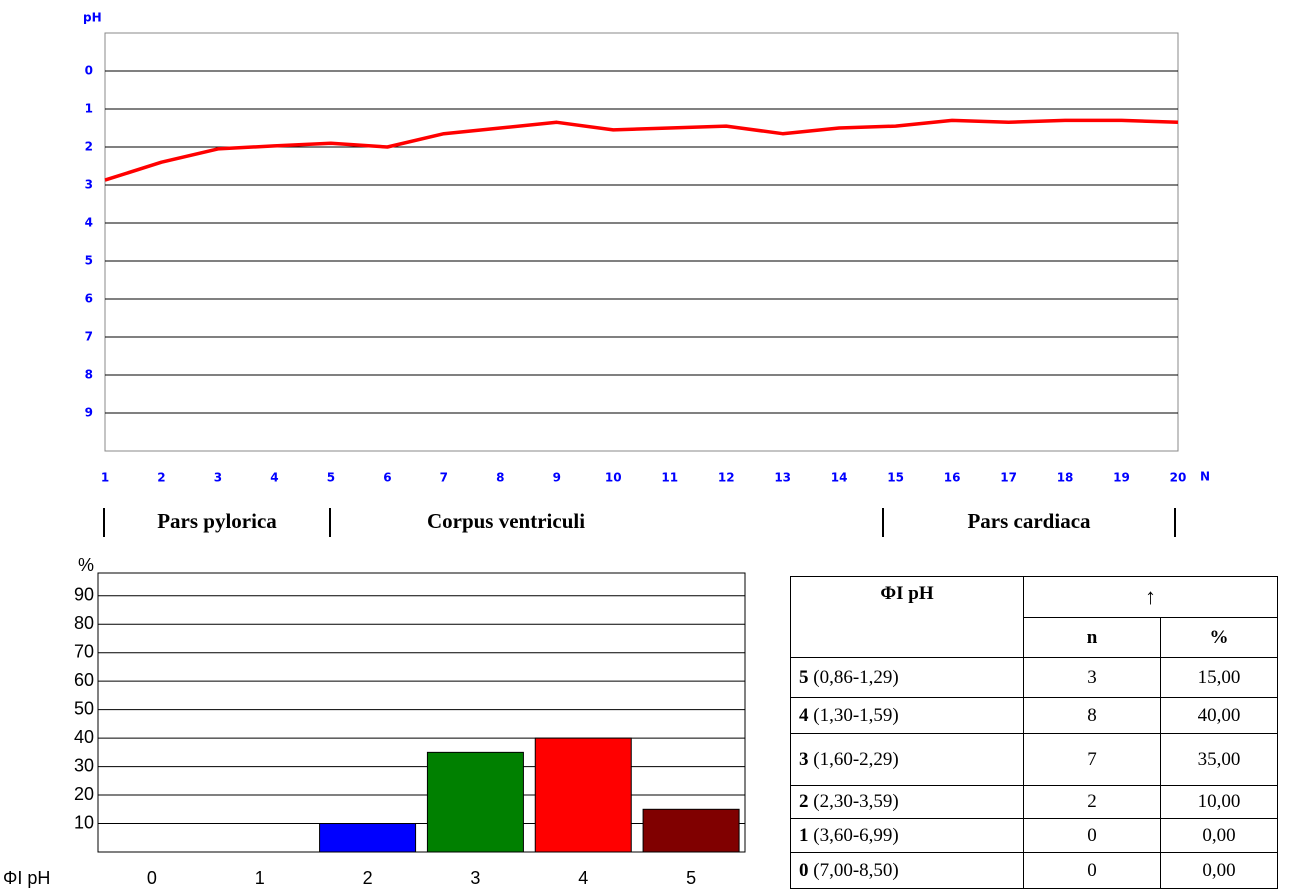  What do you see at coordinates (84, 822) in the screenshot?
I see `y-tick-label: 10` at bounding box center [84, 822].